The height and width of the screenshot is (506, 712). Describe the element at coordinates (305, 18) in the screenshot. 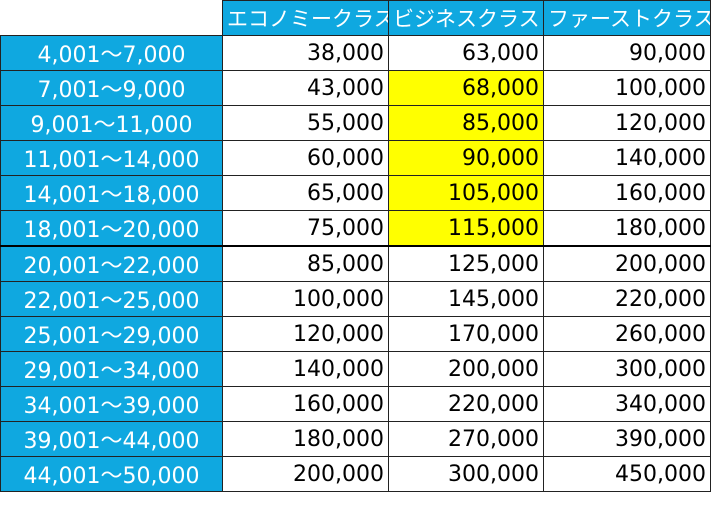

I see `column-header: エコノミークラス` at that location.